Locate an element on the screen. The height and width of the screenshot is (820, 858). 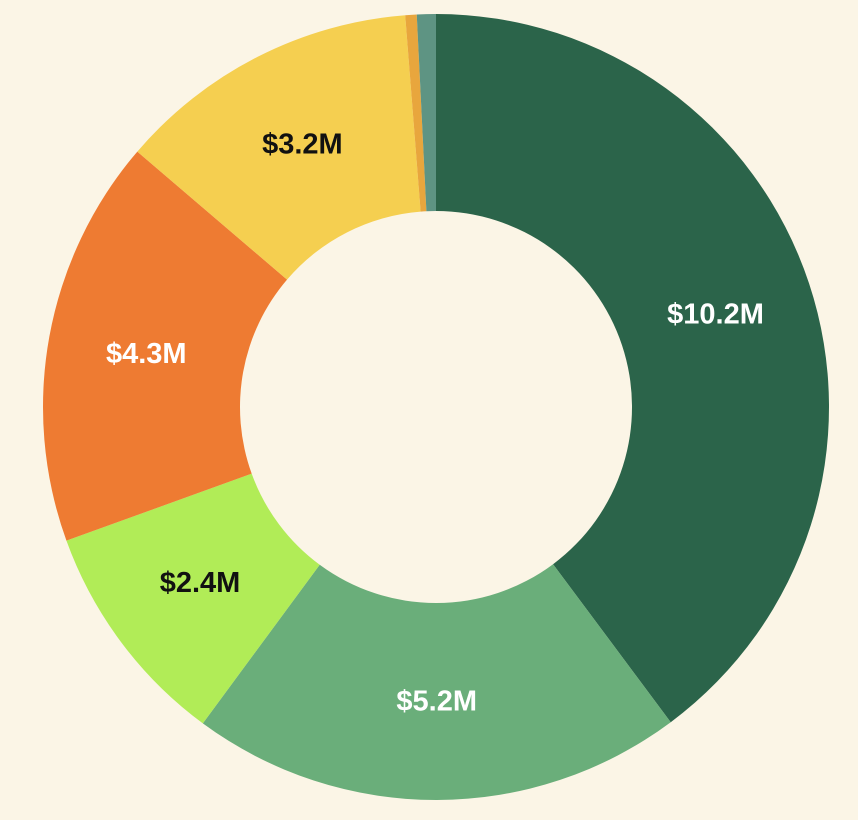
slice-label-0: $10.2M is located at coordinates (715, 314).